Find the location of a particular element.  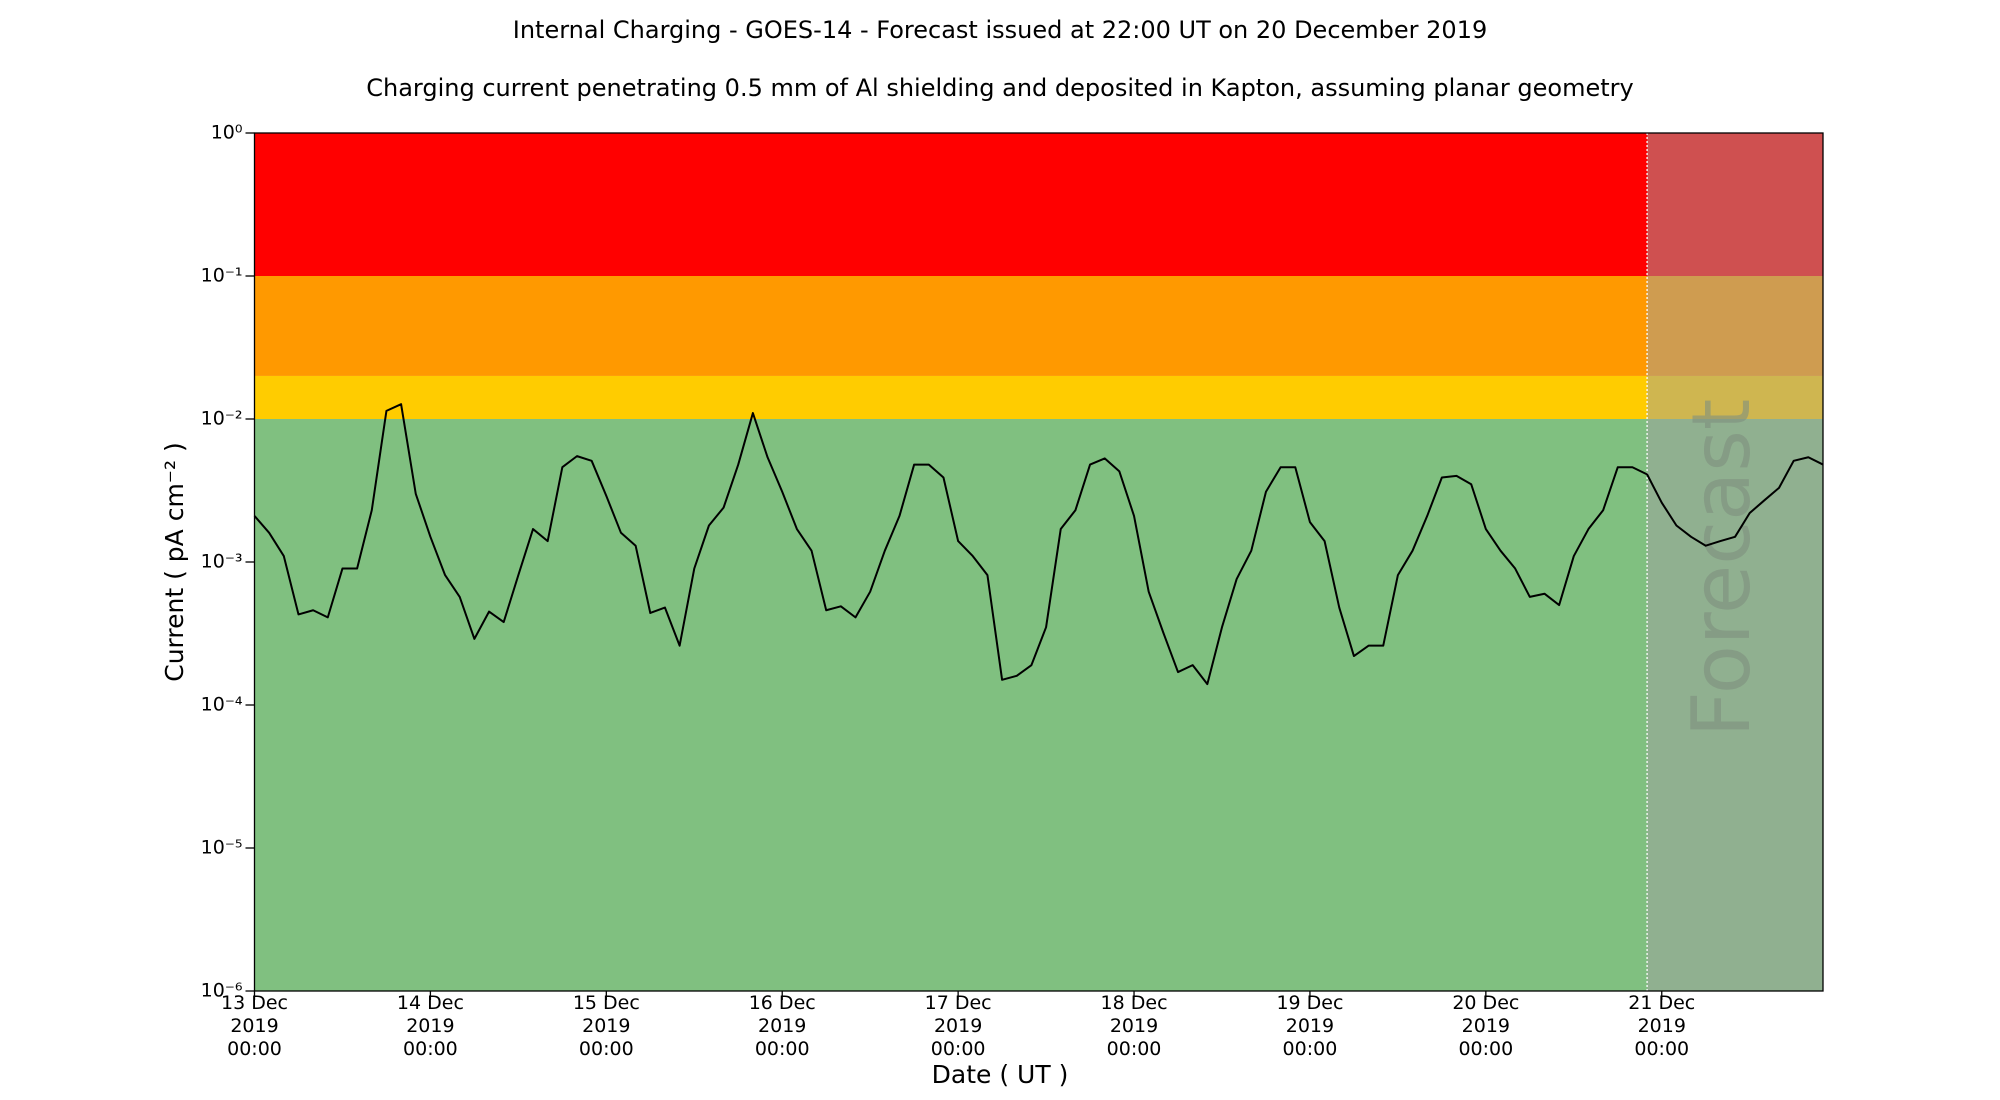

x-tick-label: 17 Dec 2019 00:00 is located at coordinates (958, 1026).